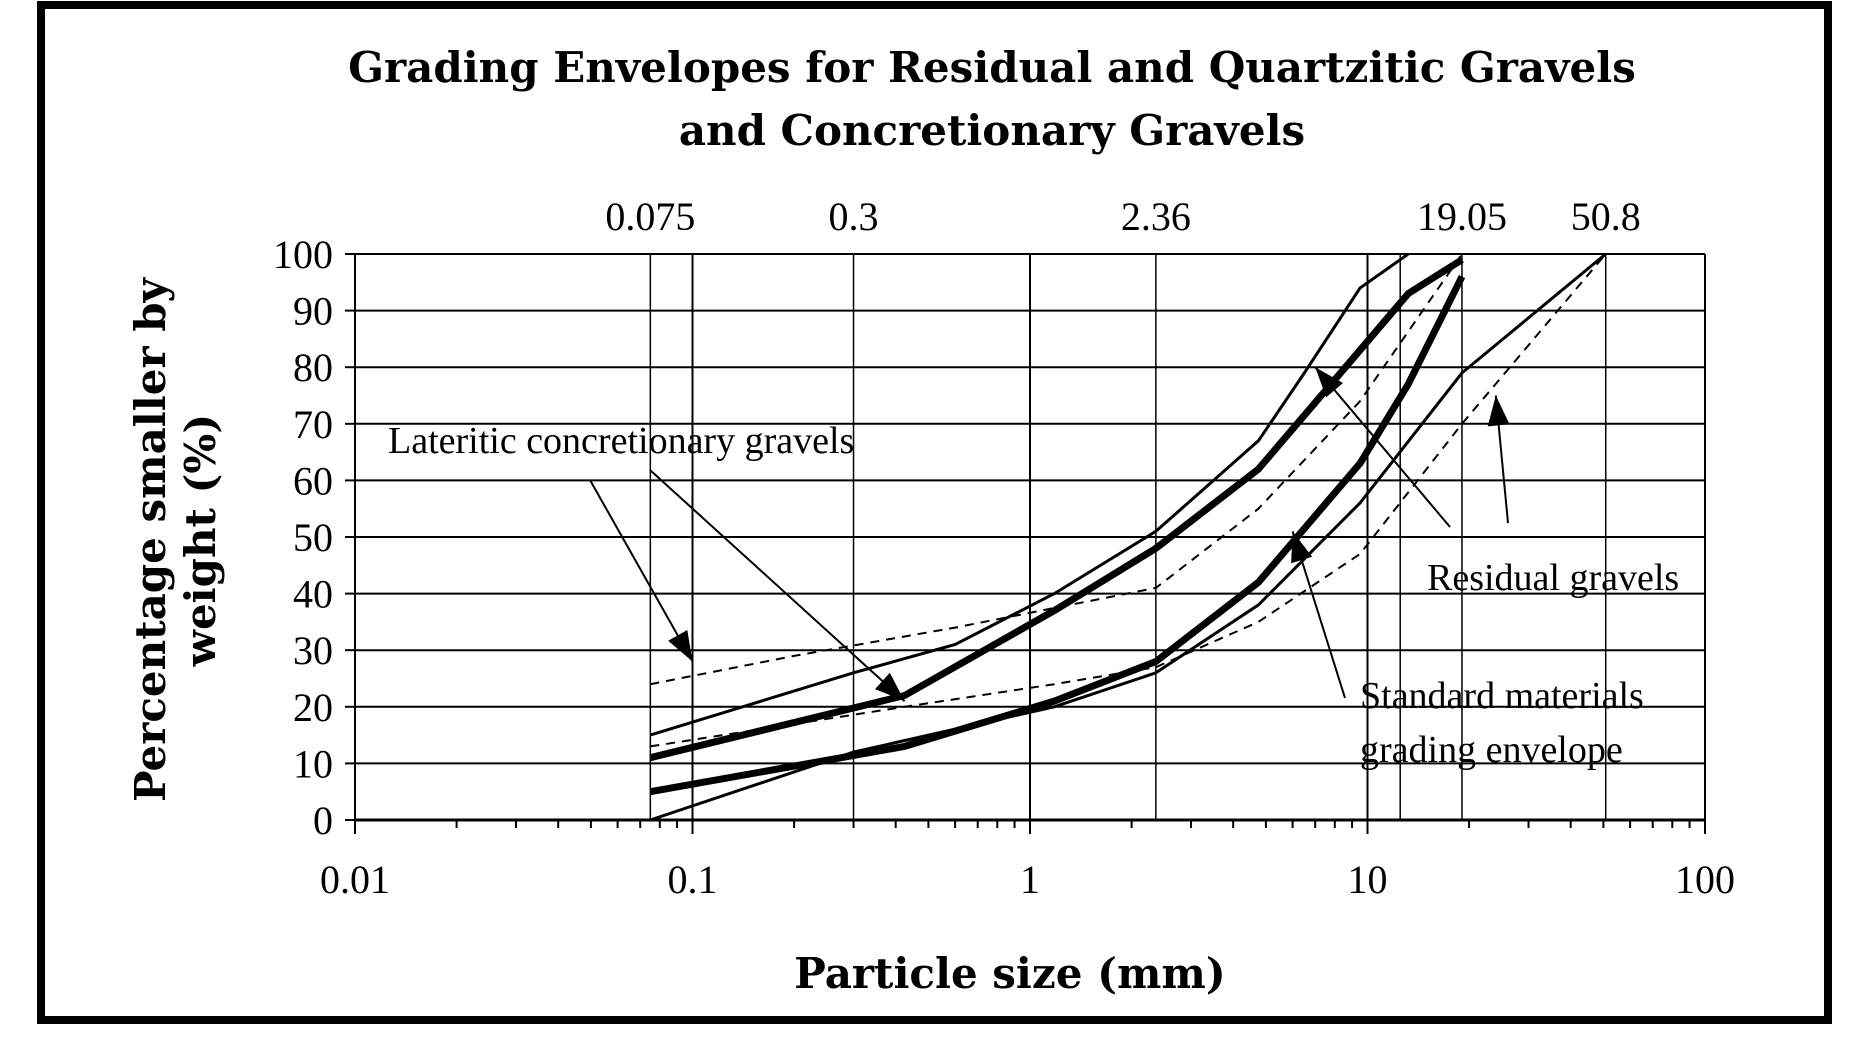 The image size is (1861, 1045). What do you see at coordinates (650, 216) in the screenshot?
I see `sieve-size-label: 0.075` at bounding box center [650, 216].